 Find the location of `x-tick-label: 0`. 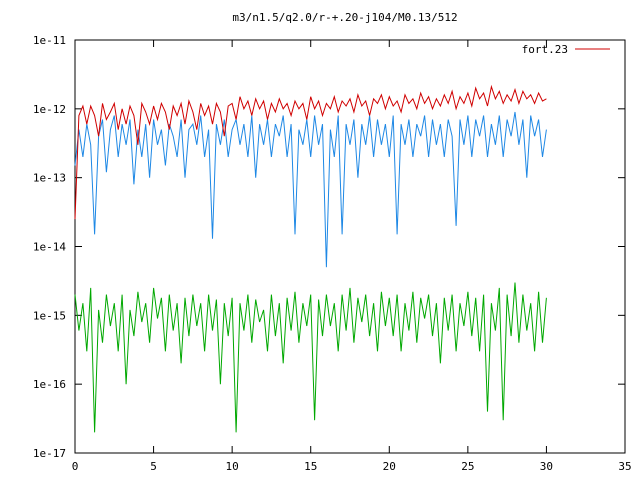

x-tick-label: 0 is located at coordinates (75, 466).